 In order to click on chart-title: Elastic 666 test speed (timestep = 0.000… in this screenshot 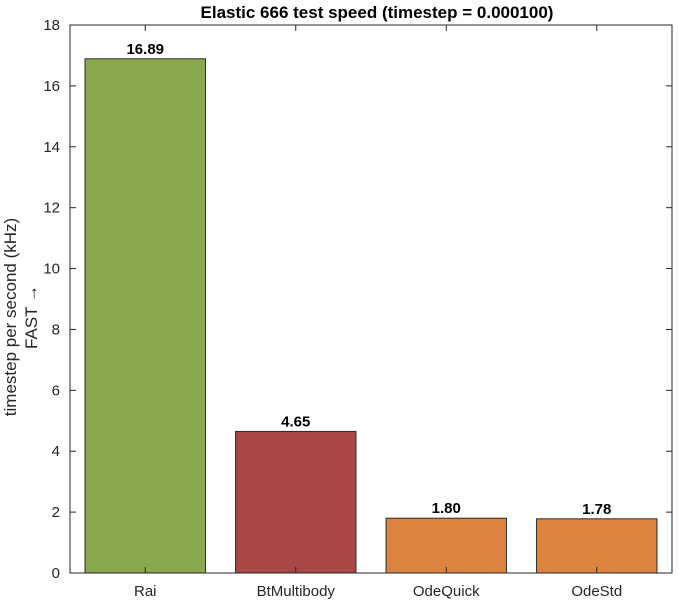, I will do `click(377, 12)`.